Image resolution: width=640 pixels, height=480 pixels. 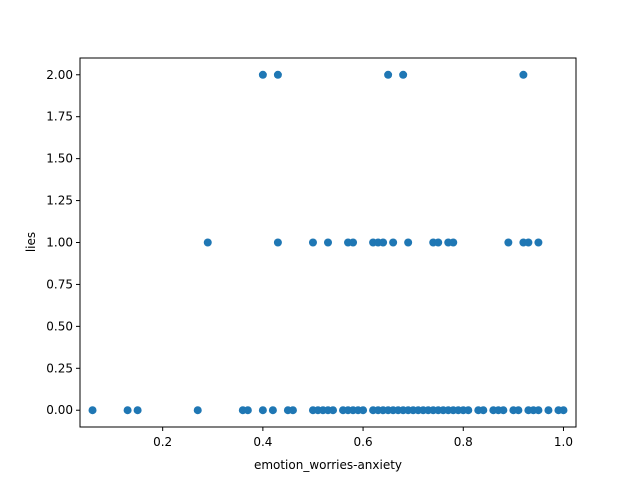 What do you see at coordinates (59, 410) in the screenshot?
I see `y-tick-label: 0.00` at bounding box center [59, 410].